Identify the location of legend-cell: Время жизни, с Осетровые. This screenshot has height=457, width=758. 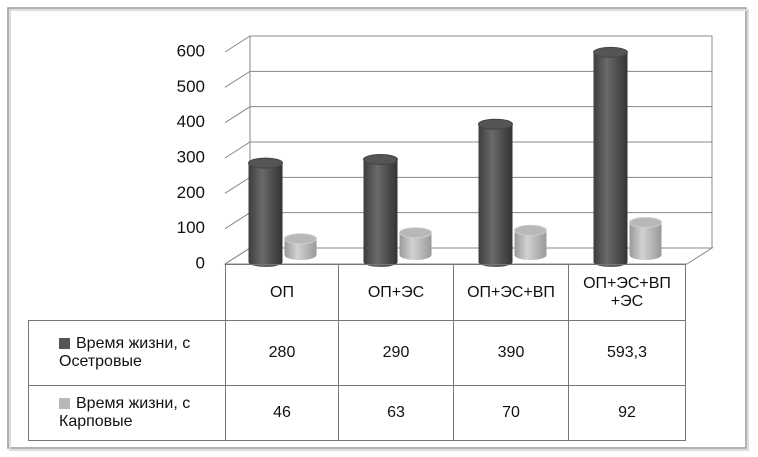
(127, 353).